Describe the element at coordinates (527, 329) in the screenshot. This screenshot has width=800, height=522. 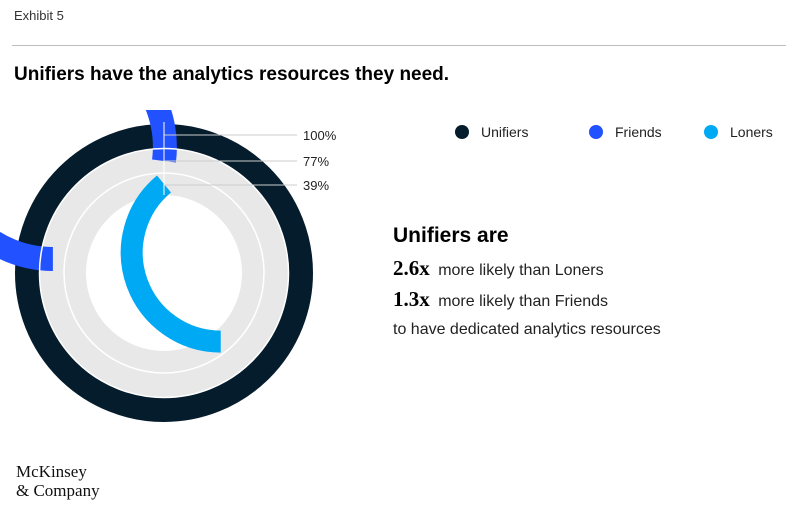
I see `callout-footer: to have dedicated analytics resources` at that location.